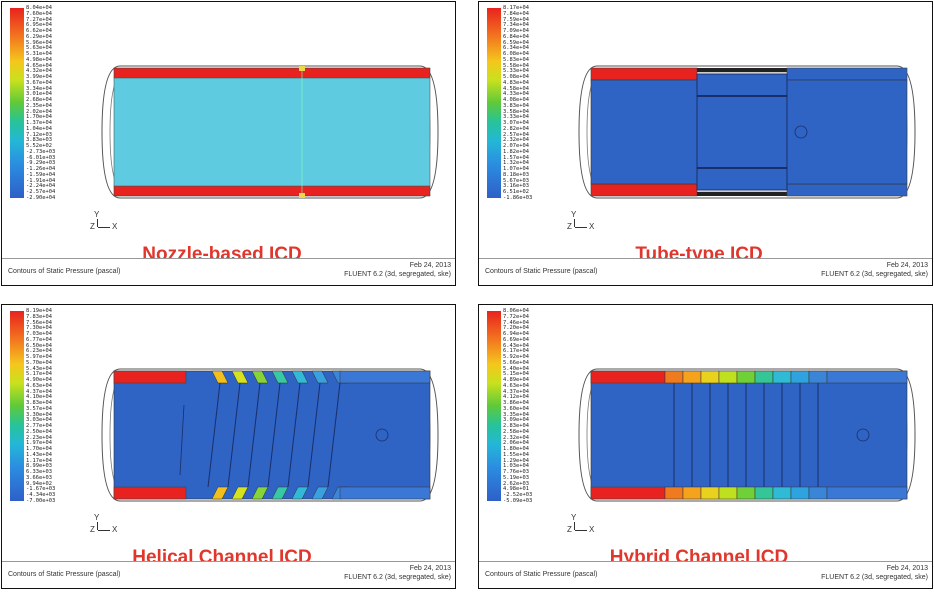 This screenshot has height=596, width=934. I want to click on colorbar-tick: 4.37e+04, so click(39, 391).